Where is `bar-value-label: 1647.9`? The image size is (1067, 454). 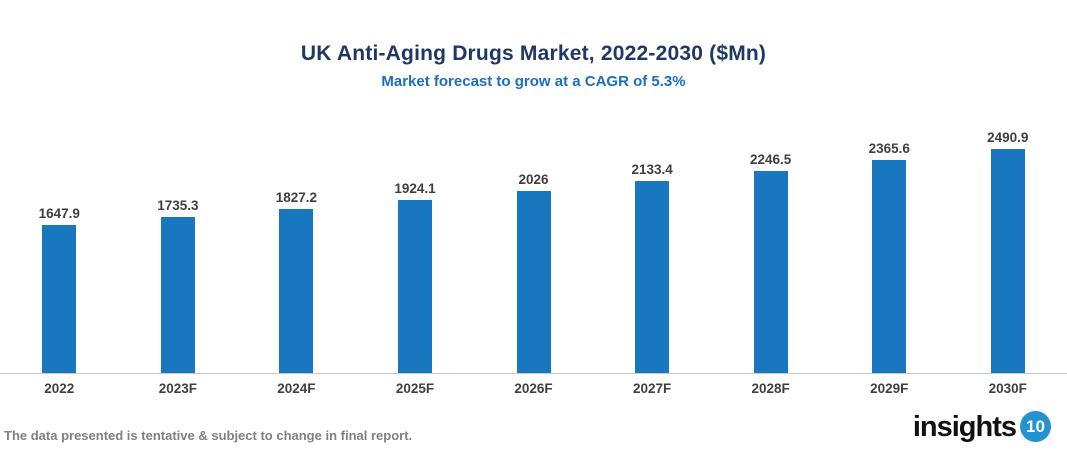 bar-value-label: 1647.9 is located at coordinates (59, 213).